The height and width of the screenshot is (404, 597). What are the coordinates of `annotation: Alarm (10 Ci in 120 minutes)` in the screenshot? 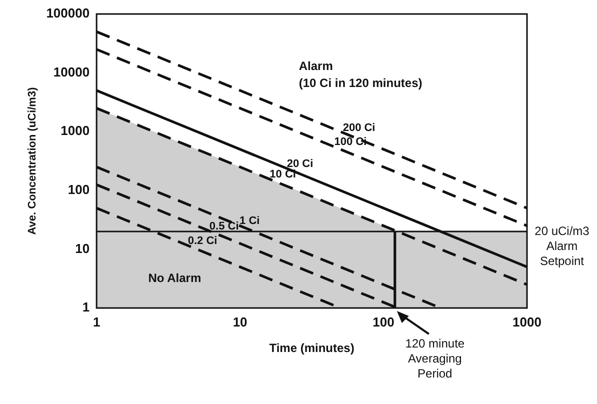 It's located at (360, 74).